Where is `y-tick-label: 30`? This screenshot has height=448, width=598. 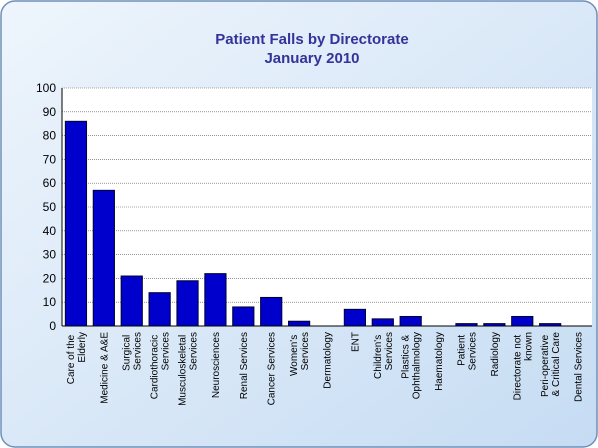
y-tick-label: 30 is located at coordinates (50, 255).